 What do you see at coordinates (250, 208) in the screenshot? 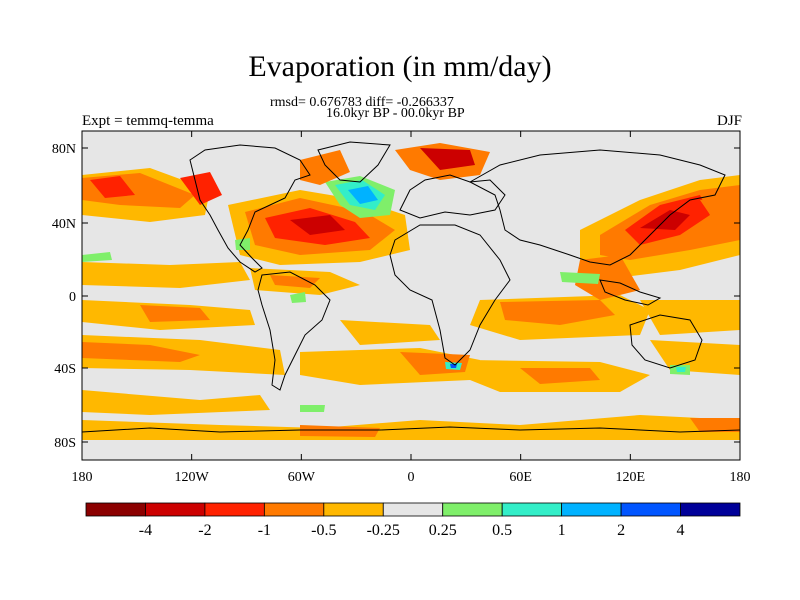
I see `north-america-outline` at bounding box center [250, 208].